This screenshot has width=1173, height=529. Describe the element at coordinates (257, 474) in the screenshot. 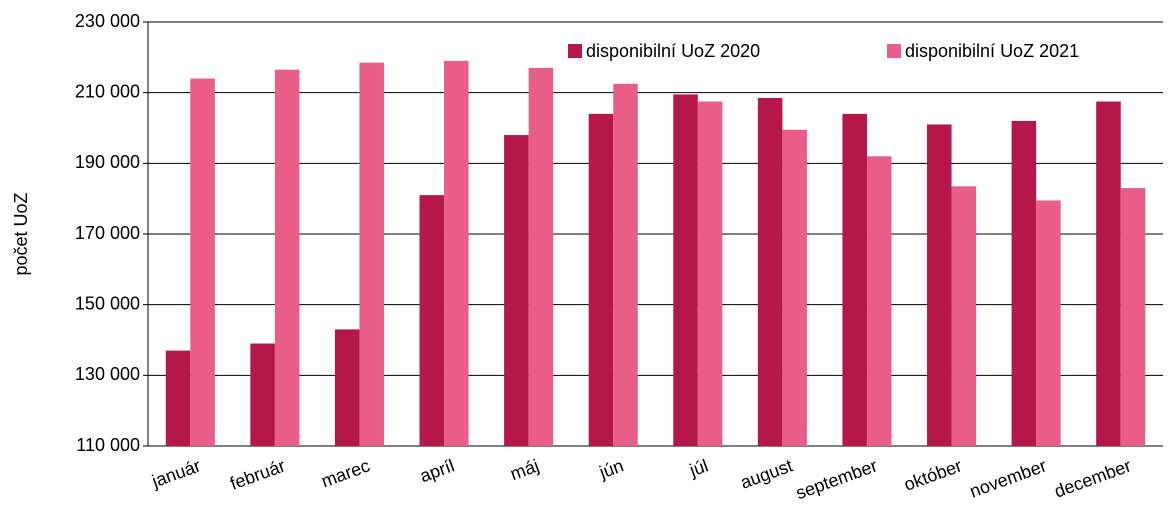

I see `x-tick-label: február` at that location.